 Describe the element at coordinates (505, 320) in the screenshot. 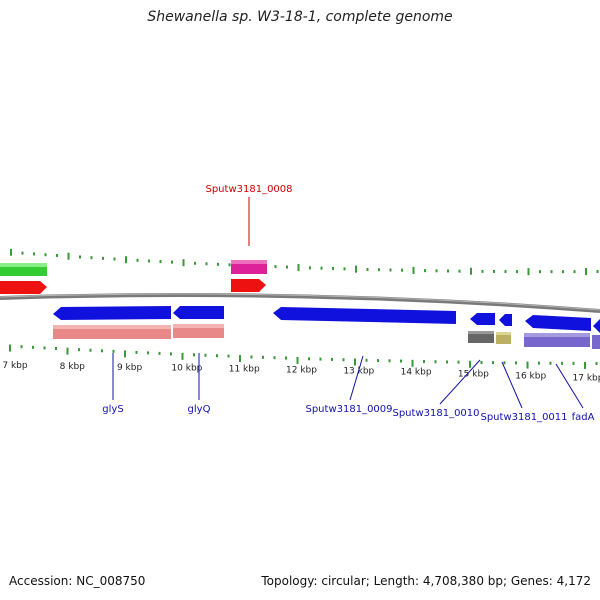

I see `reverse-cds-sputw0011-arrow` at that location.